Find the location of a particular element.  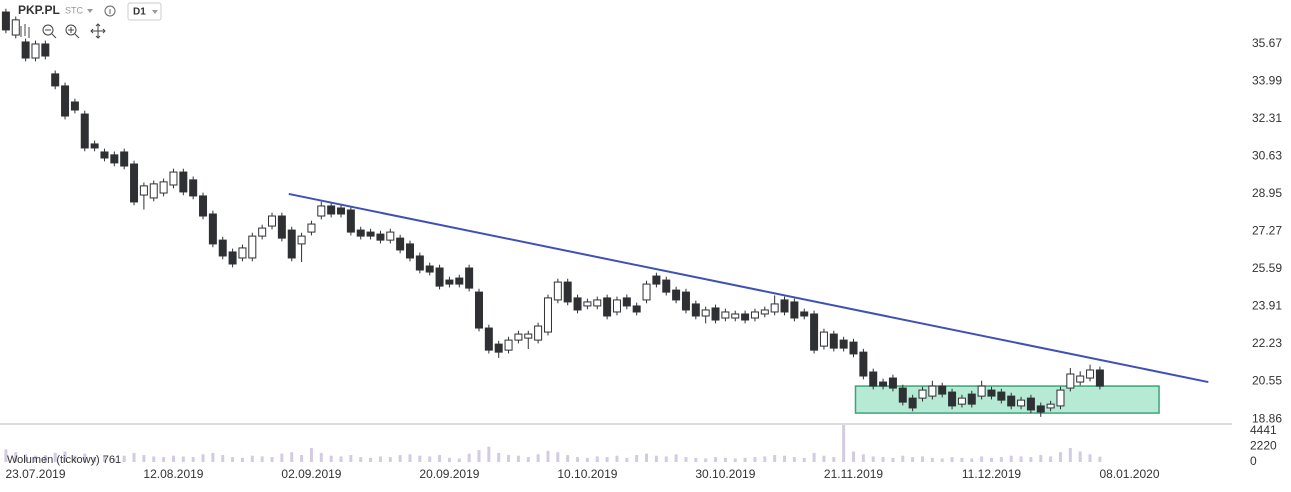

x-tick-label: 21.11.2019 is located at coordinates (853, 474).